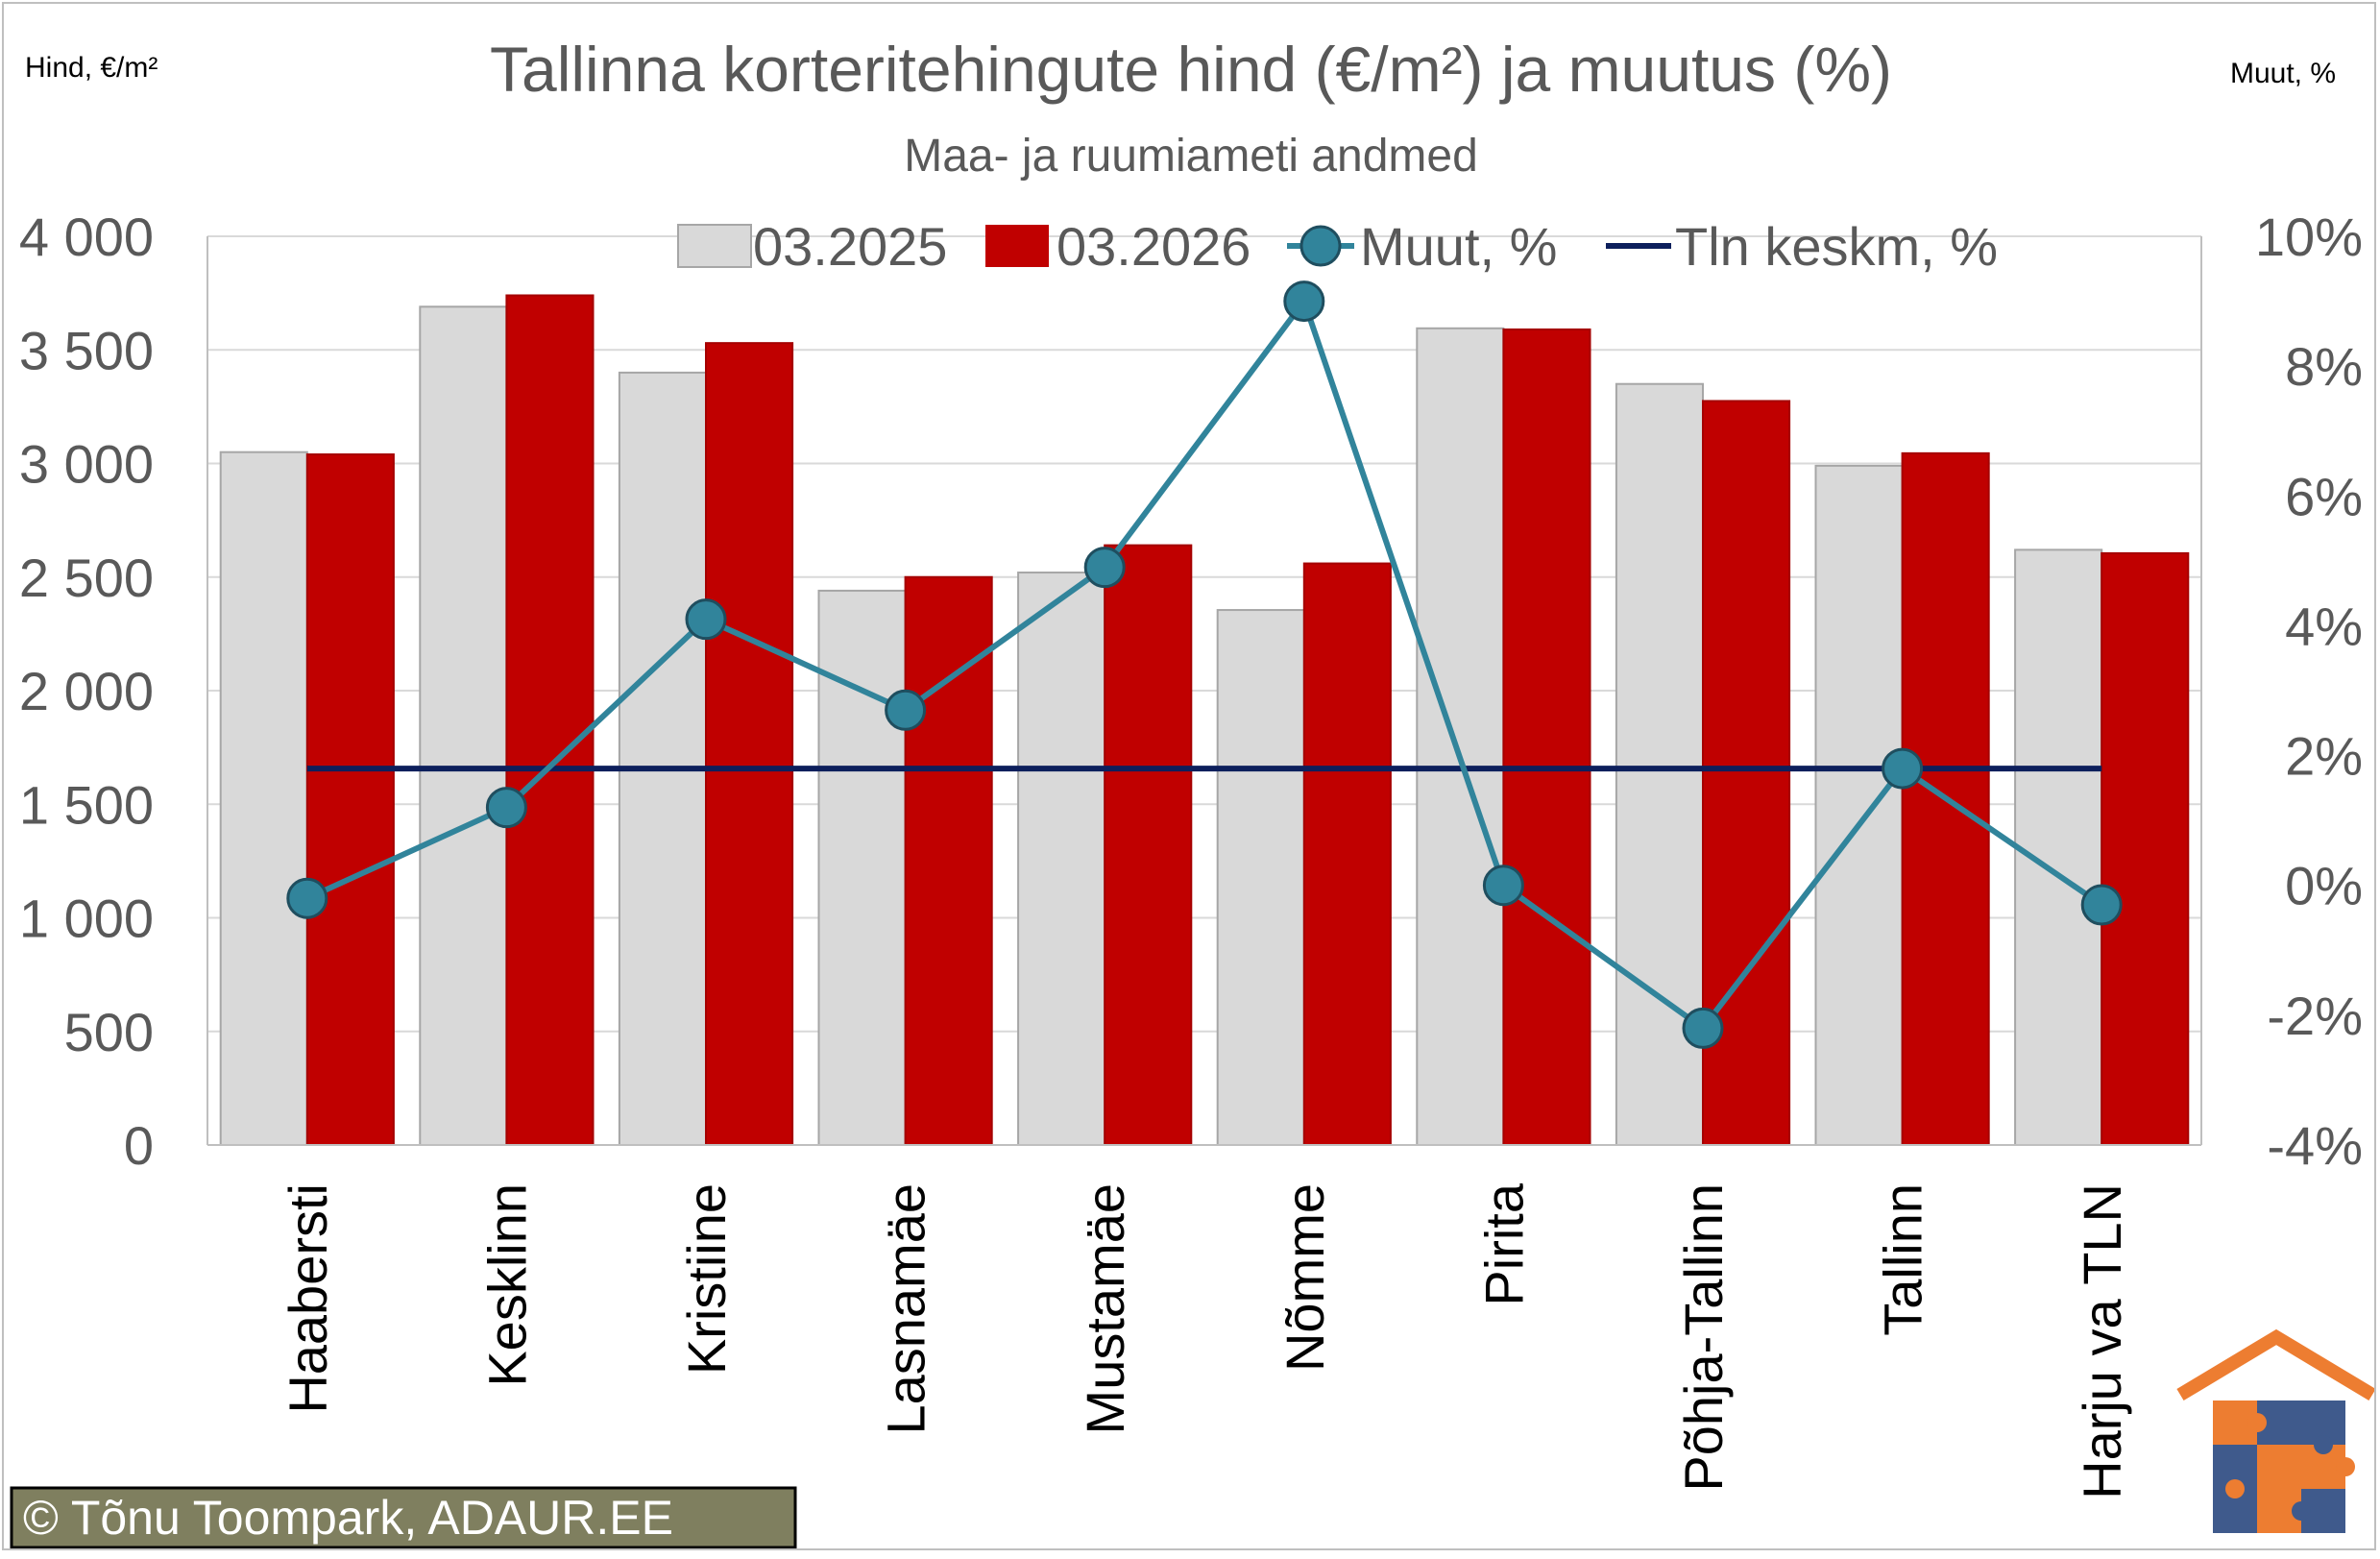 This screenshot has width=2380, height=1559. Describe the element at coordinates (86, 237) in the screenshot. I see `y-tick-label: 4 000` at that location.